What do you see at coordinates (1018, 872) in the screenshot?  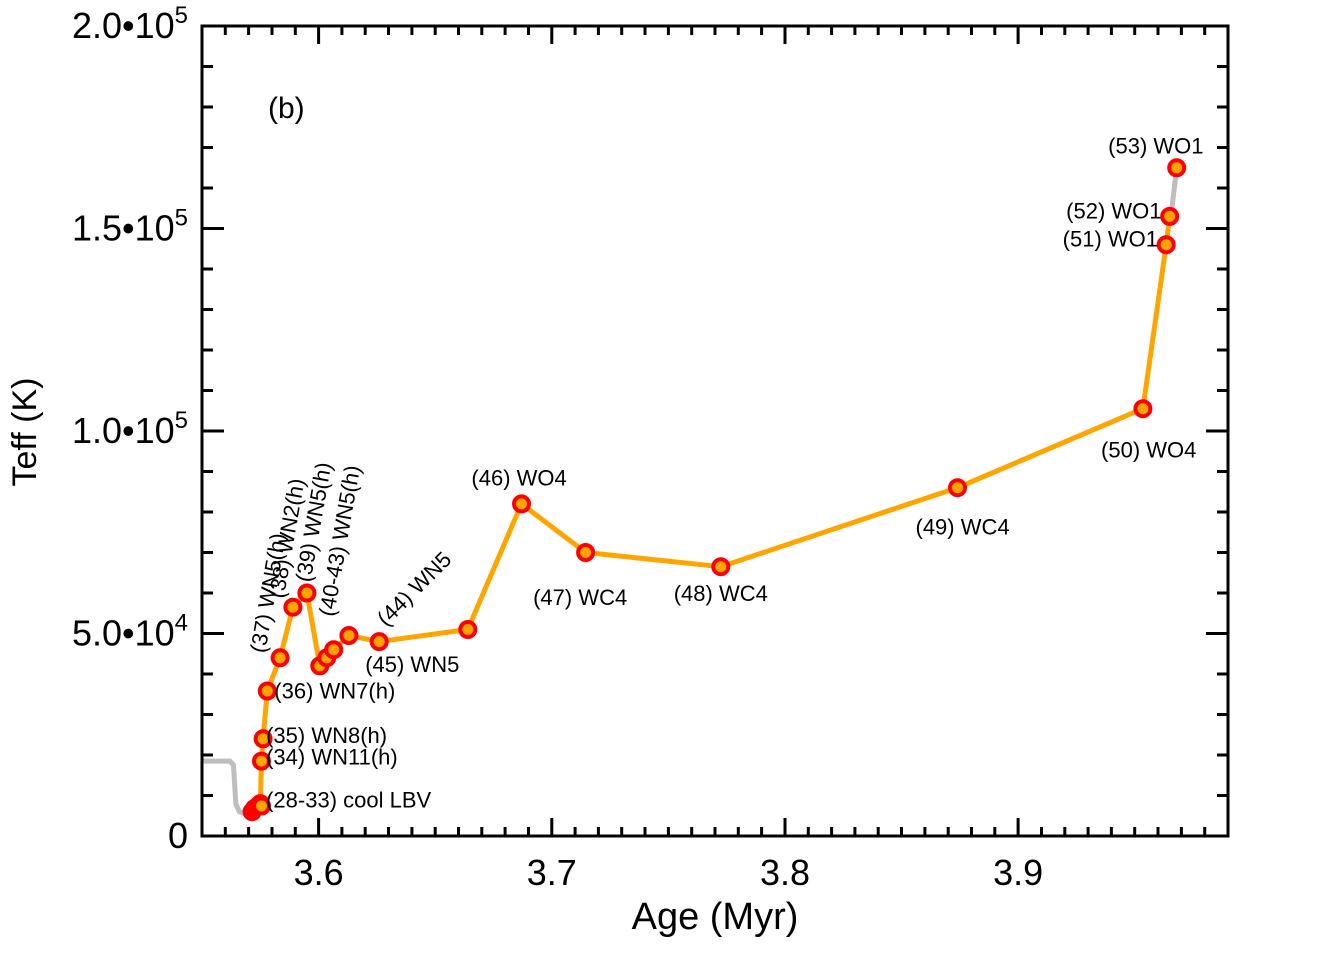 I see `x-tick-label: 3.9` at bounding box center [1018, 872].